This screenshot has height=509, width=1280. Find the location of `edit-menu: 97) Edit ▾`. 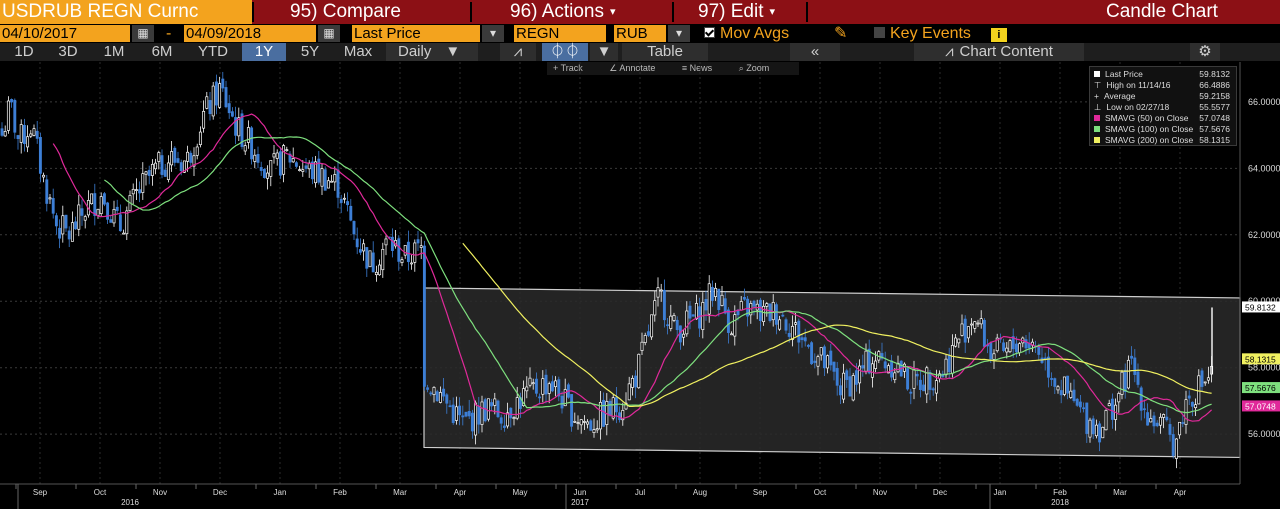

edit-menu: 97) Edit ▾ is located at coordinates (753, 12).